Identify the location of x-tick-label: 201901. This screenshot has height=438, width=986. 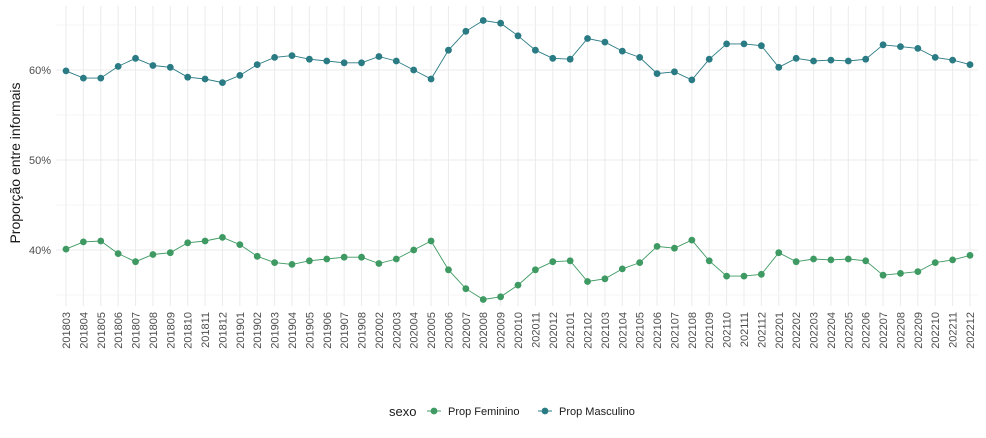
(241, 330).